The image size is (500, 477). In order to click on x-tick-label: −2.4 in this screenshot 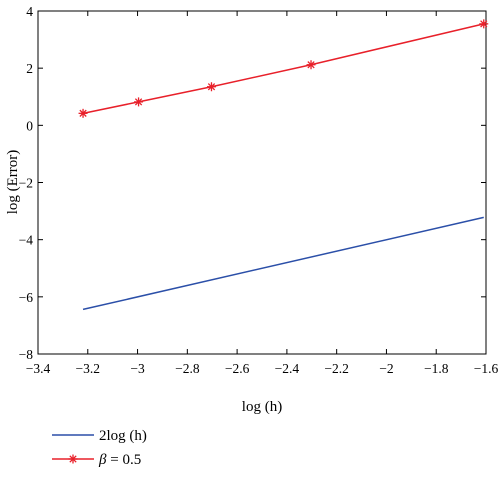, I will do `click(287, 368)`.